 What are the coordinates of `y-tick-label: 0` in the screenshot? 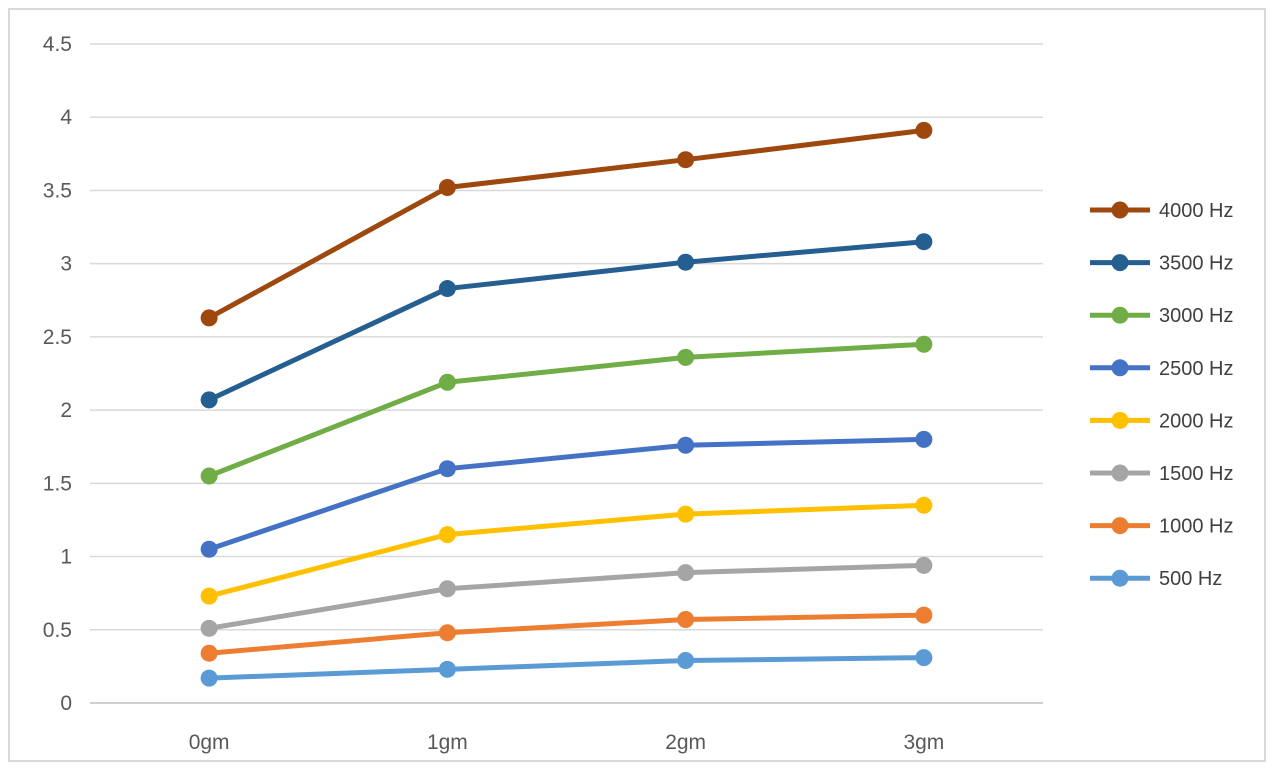 It's located at (66, 703).